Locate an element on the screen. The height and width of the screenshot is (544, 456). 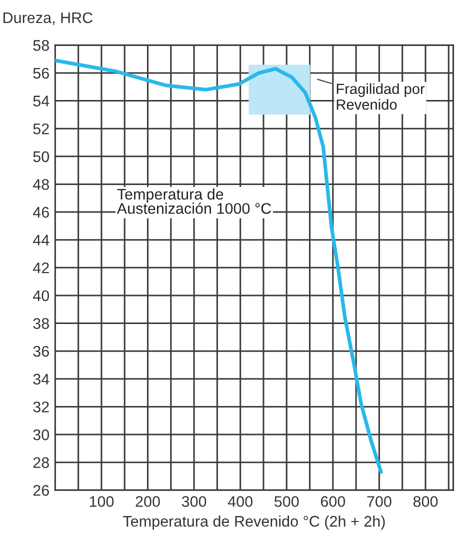
y-tick-label: 58 is located at coordinates (41, 45).